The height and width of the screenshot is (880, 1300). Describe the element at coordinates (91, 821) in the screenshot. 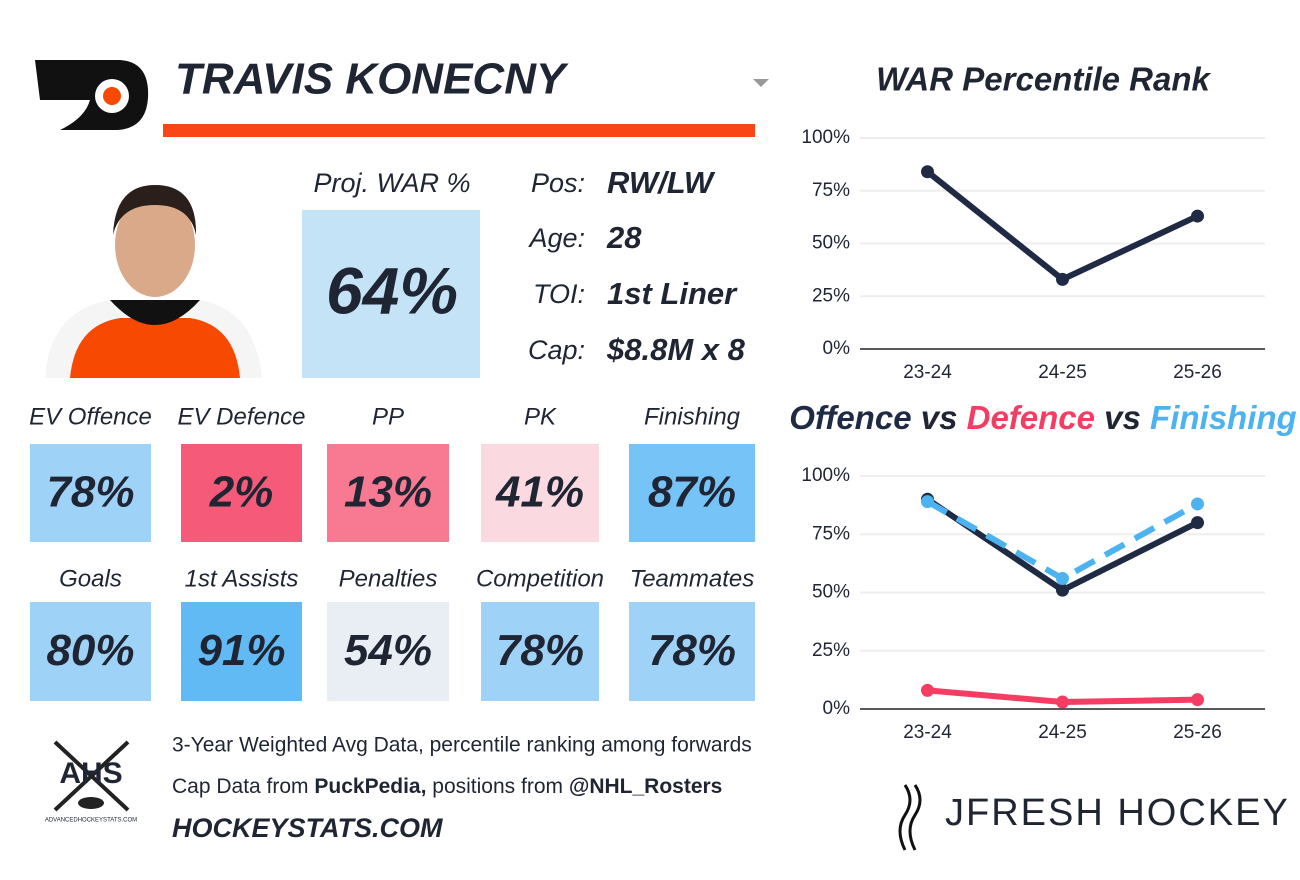

I see `ahs-site: ADVANCEDHOCKEYSTATS.COM` at that location.